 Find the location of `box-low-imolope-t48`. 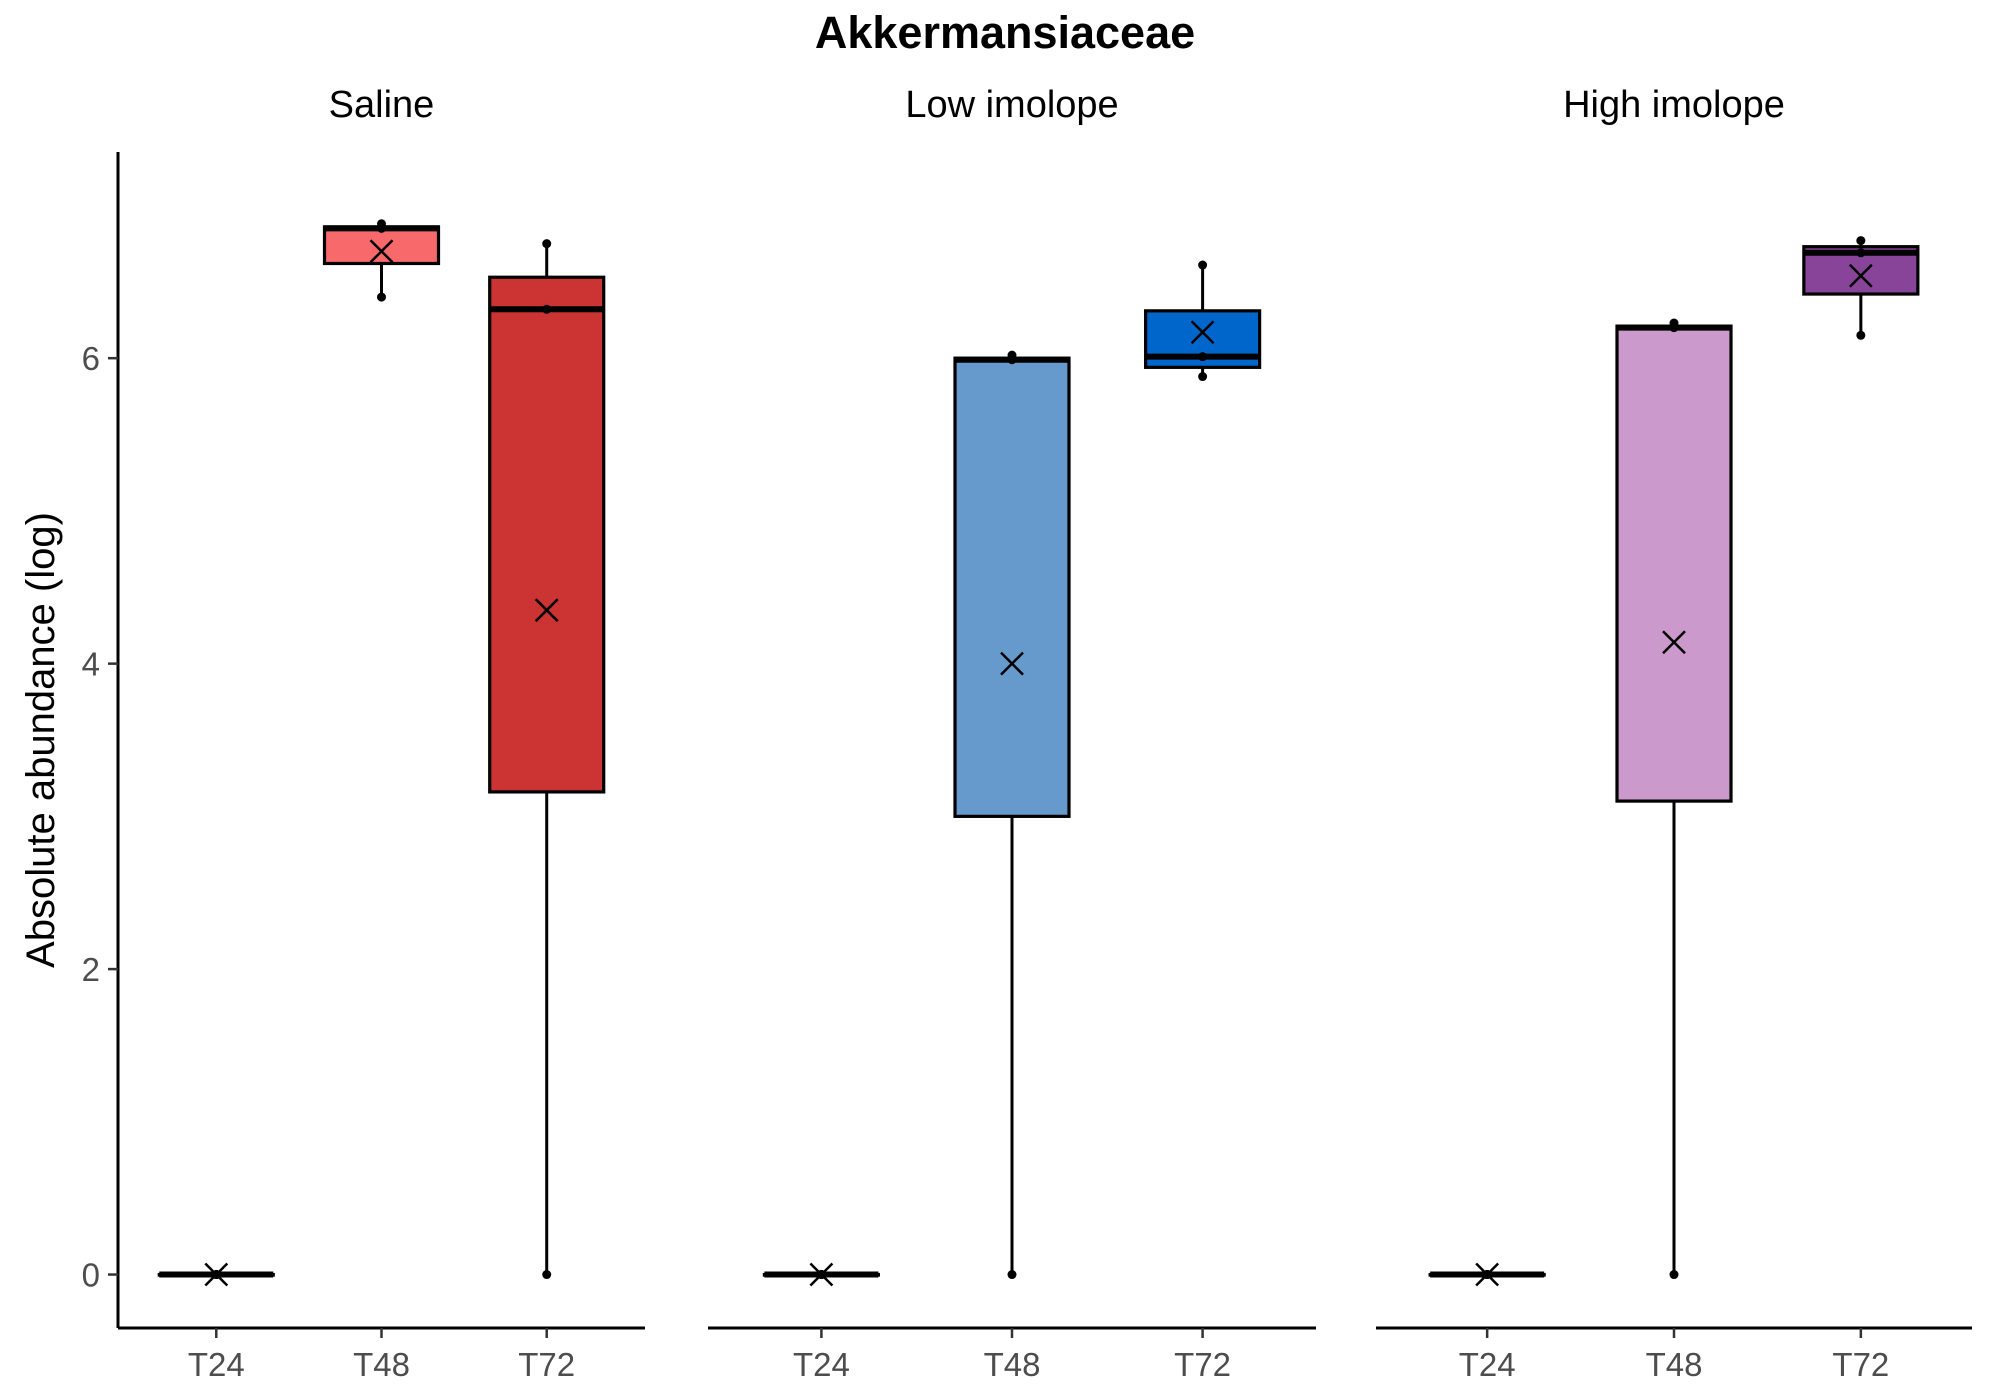

box-low-imolope-t48 is located at coordinates (1012, 815).